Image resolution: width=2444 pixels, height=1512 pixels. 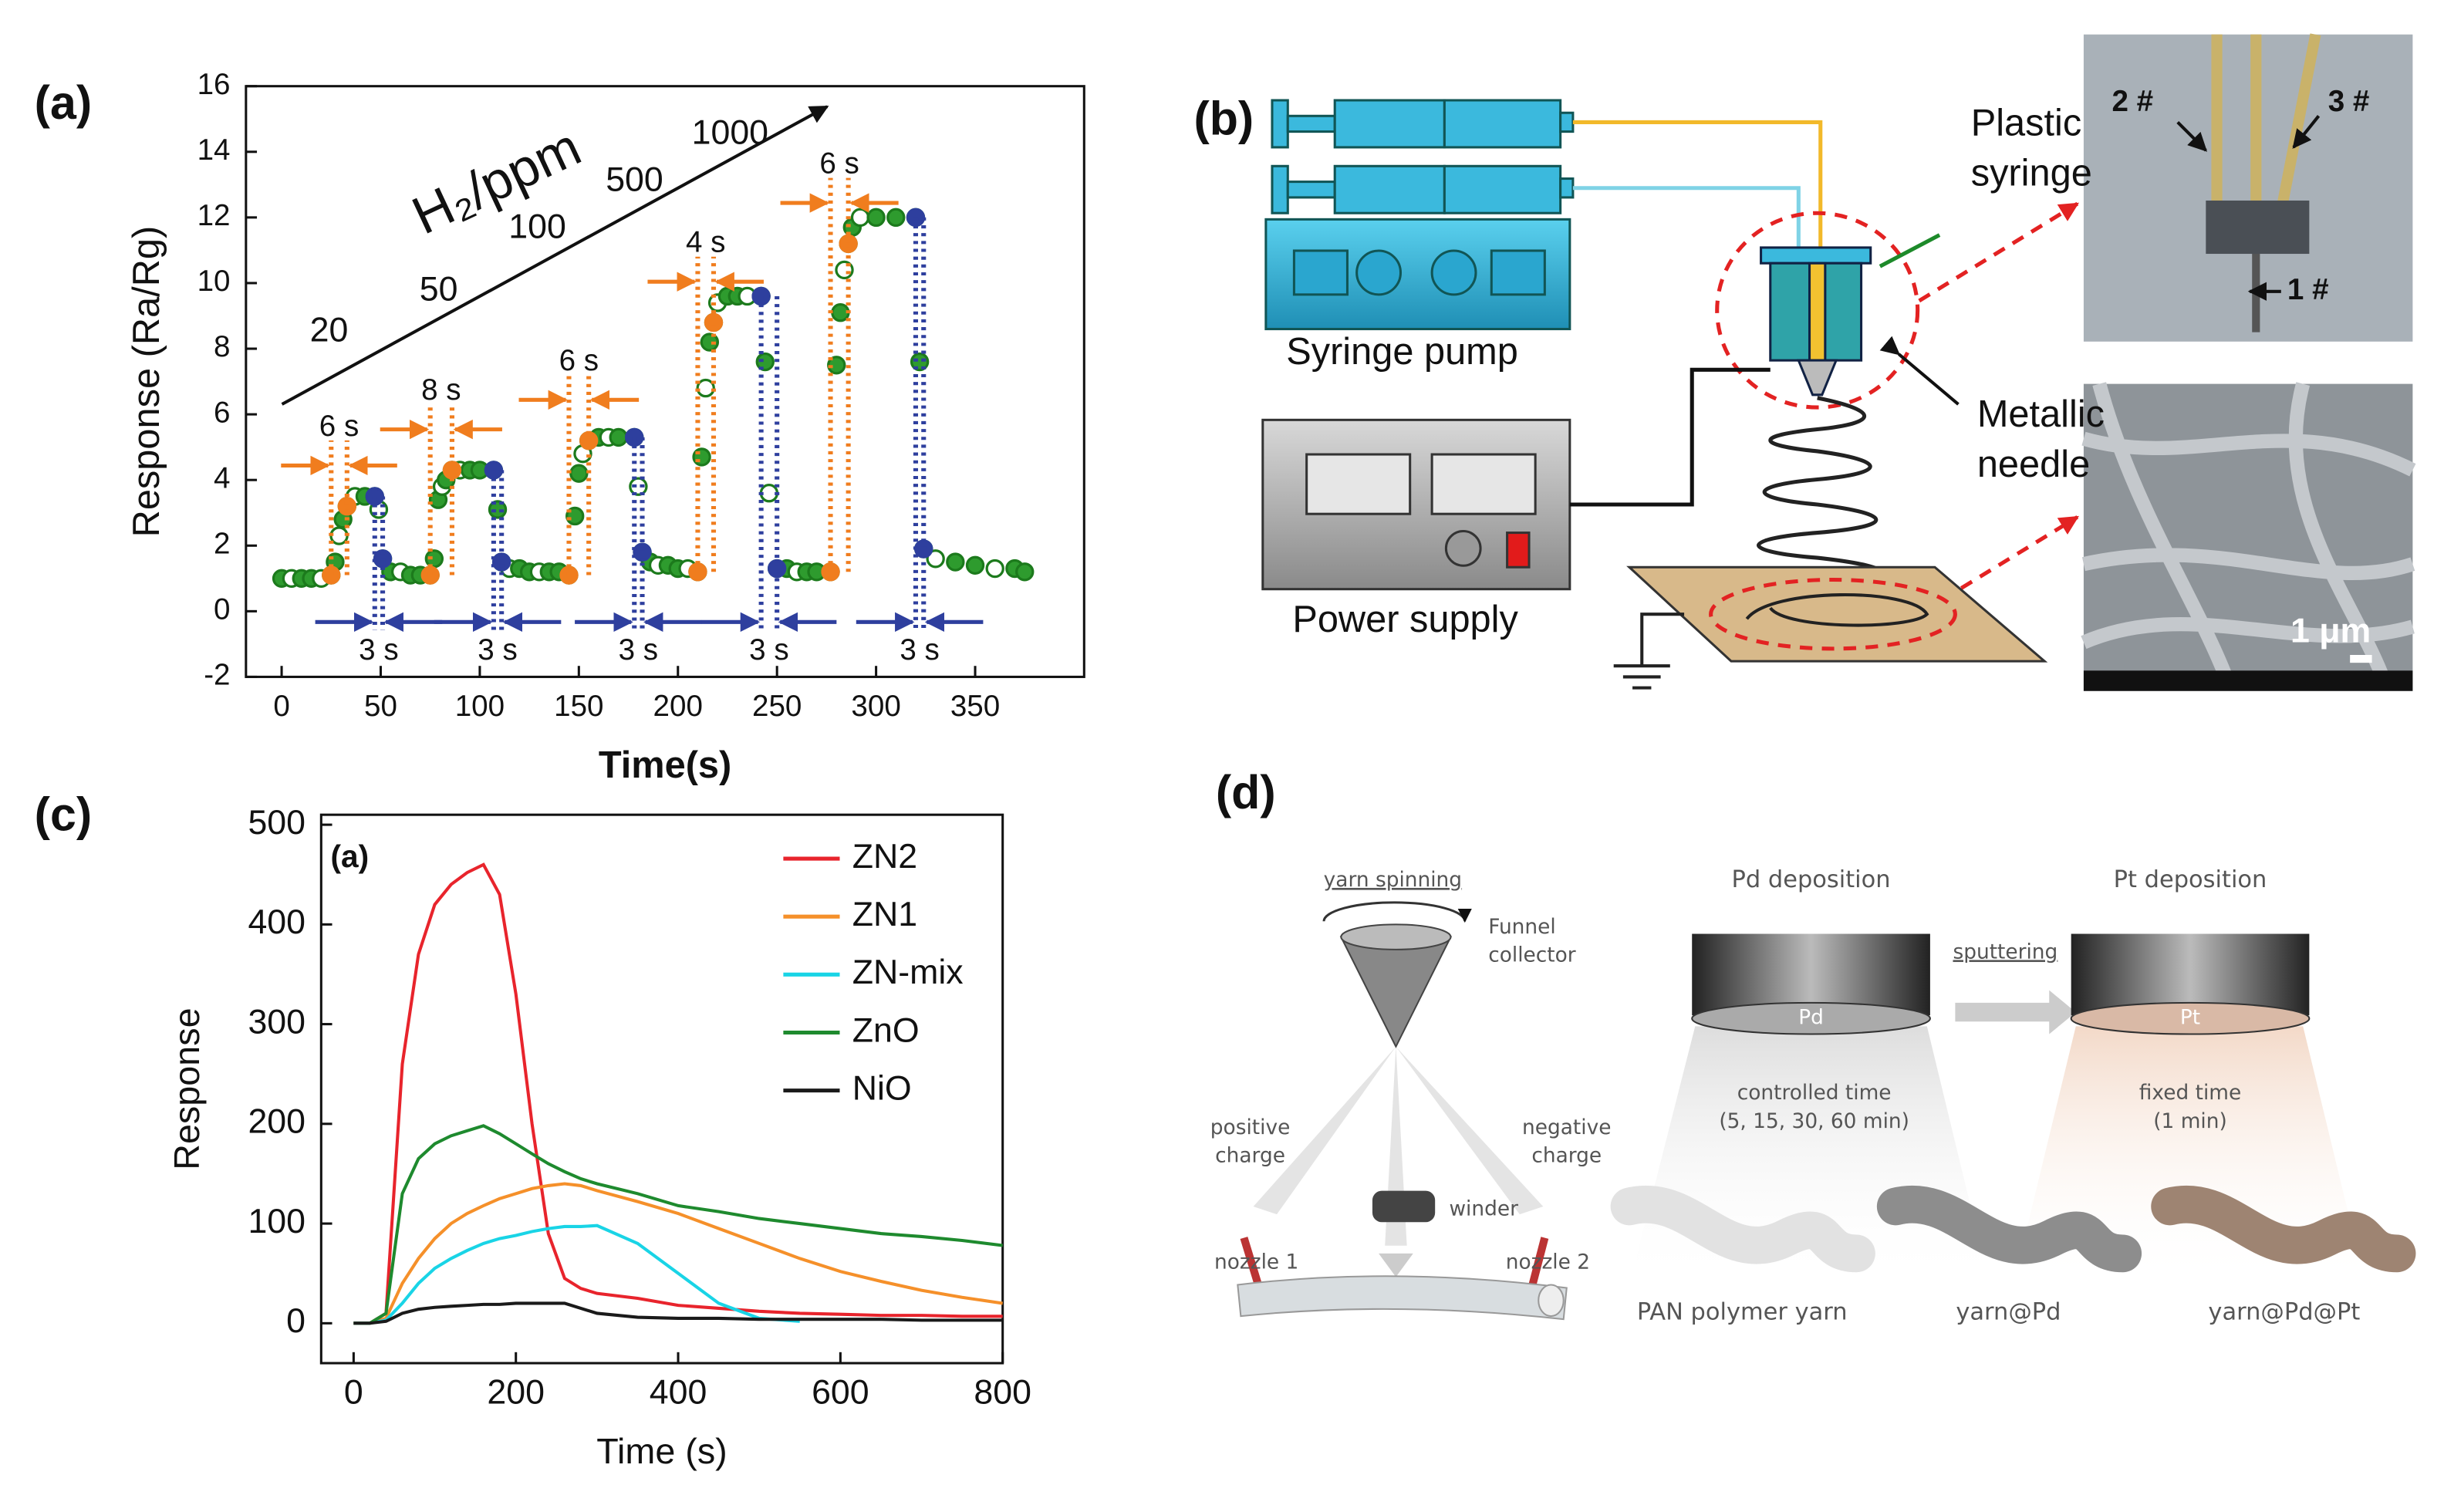 What do you see at coordinates (1551, 1301) in the screenshot?
I see `yarn-end` at bounding box center [1551, 1301].